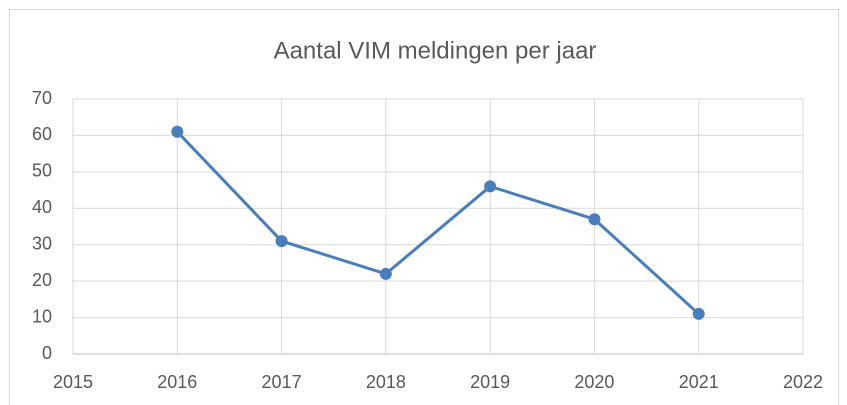 This screenshot has width=847, height=405. Describe the element at coordinates (42, 134) in the screenshot. I see `y-tick-label: 60` at that location.